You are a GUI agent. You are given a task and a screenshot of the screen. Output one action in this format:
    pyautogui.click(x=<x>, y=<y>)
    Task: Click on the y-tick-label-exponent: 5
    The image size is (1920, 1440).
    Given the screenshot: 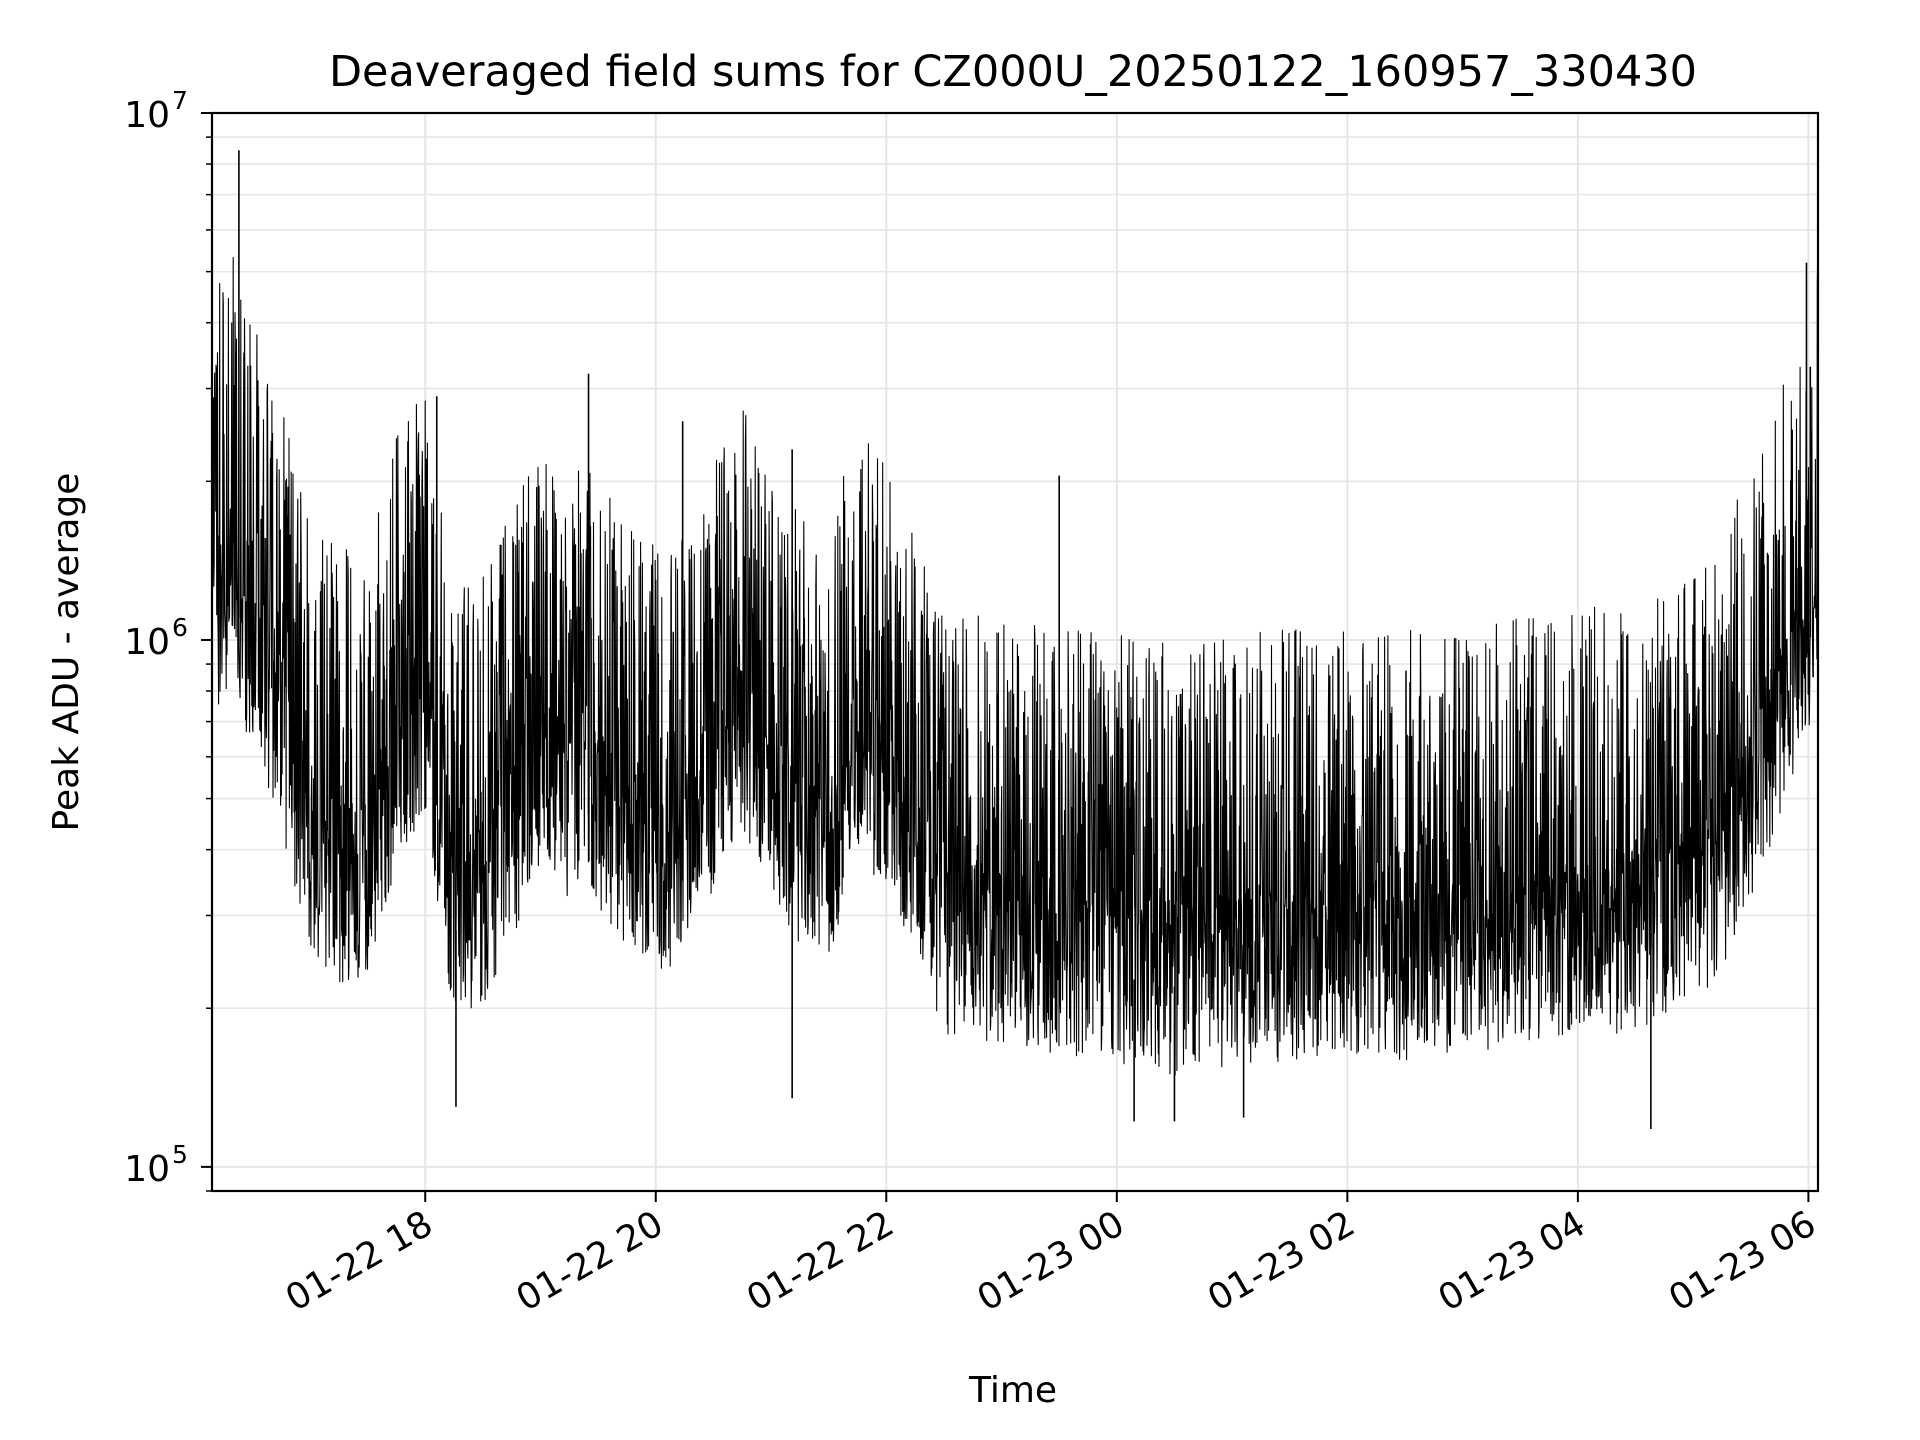 What is the action you would take?
    pyautogui.click(x=180, y=1154)
    